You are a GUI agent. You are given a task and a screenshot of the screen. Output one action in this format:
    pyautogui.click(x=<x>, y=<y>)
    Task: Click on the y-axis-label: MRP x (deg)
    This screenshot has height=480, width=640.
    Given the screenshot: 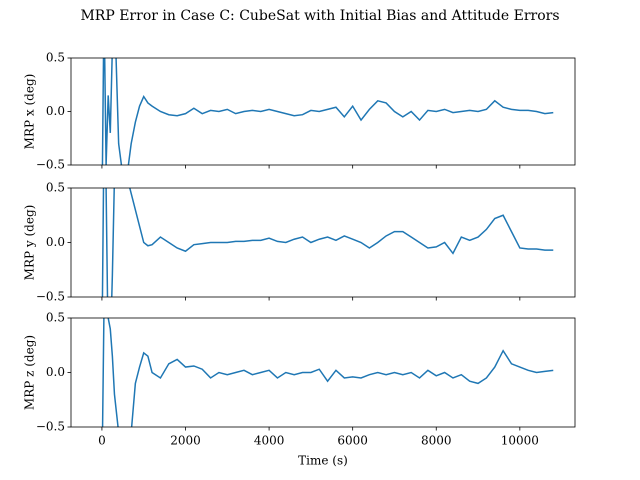 What is the action you would take?
    pyautogui.click(x=30, y=112)
    